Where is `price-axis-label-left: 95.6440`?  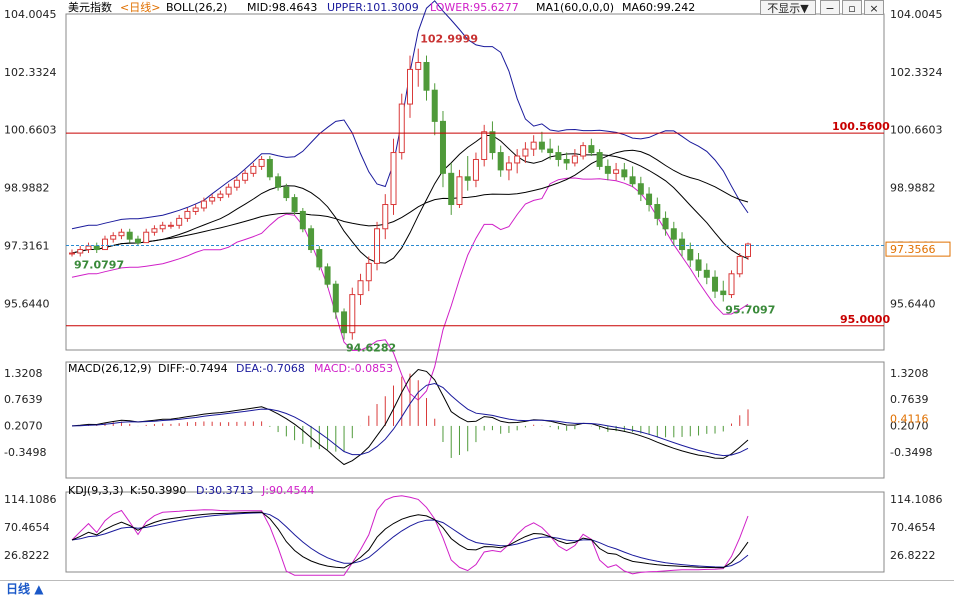 price-axis-label-left: 95.6440 is located at coordinates (27, 303).